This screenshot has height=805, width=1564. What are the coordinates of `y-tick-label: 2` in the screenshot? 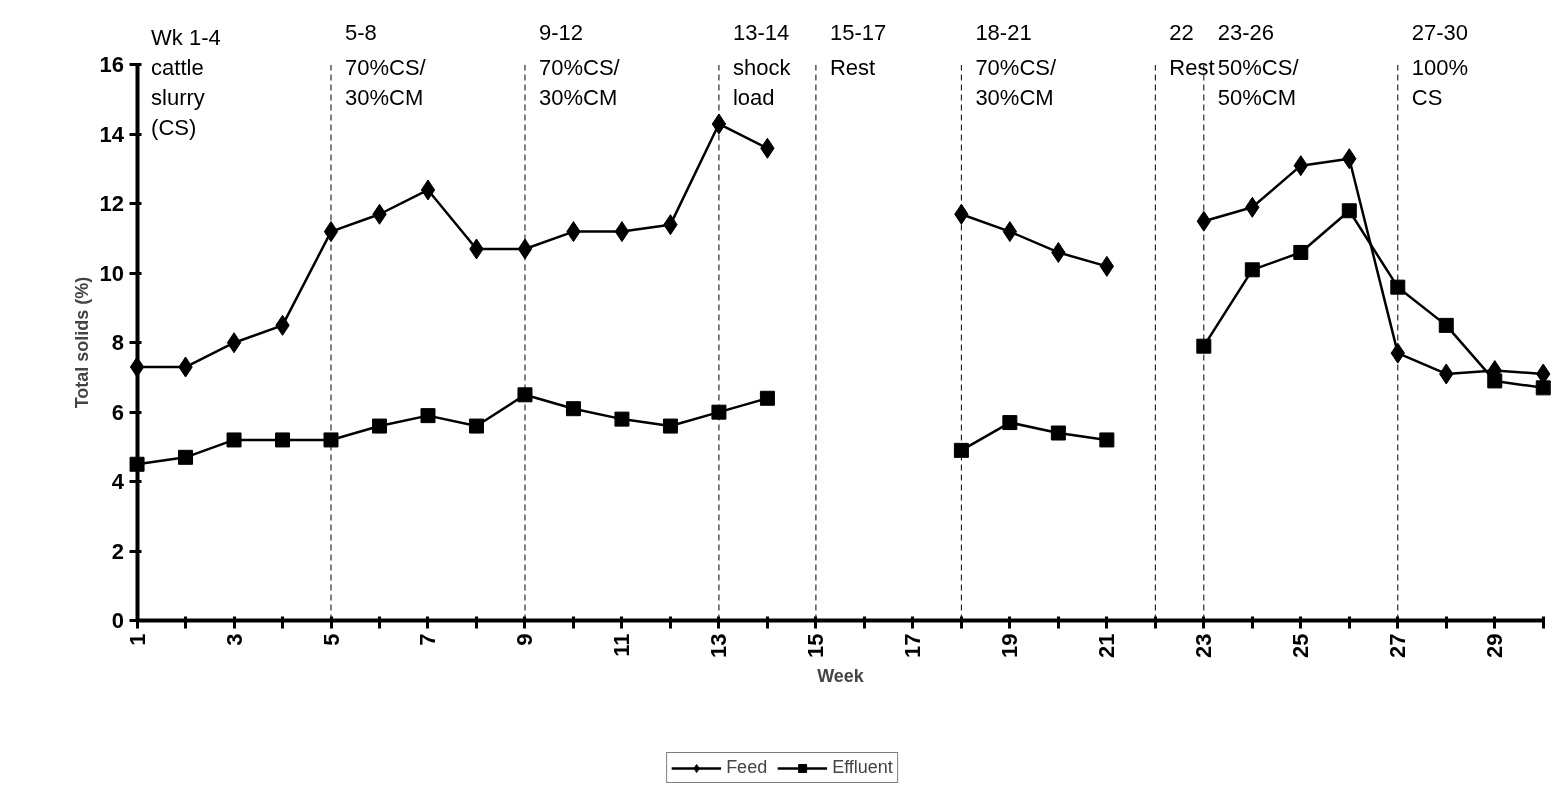 It's located at (118, 551).